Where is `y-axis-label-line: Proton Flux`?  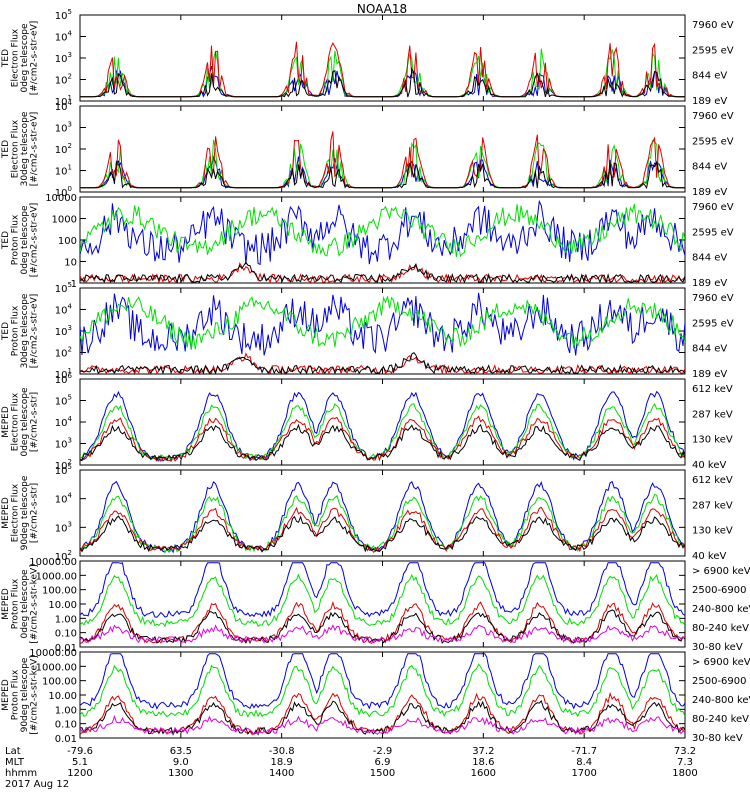 y-axis-label-line: Proton Flux is located at coordinates (16, 694).